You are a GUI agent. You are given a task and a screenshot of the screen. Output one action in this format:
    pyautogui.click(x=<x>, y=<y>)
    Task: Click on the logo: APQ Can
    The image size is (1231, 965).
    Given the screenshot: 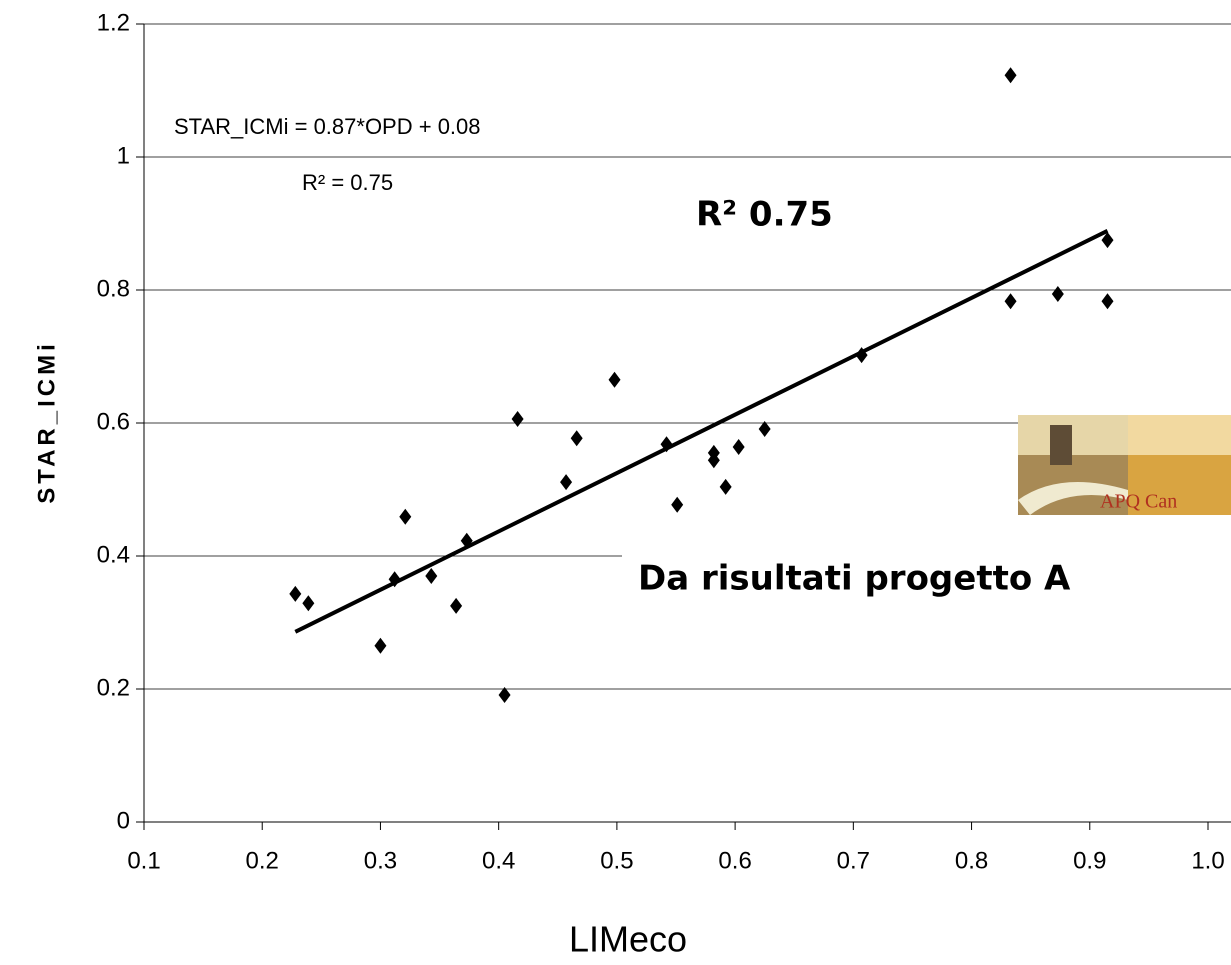 What is the action you would take?
    pyautogui.click(x=1124, y=465)
    